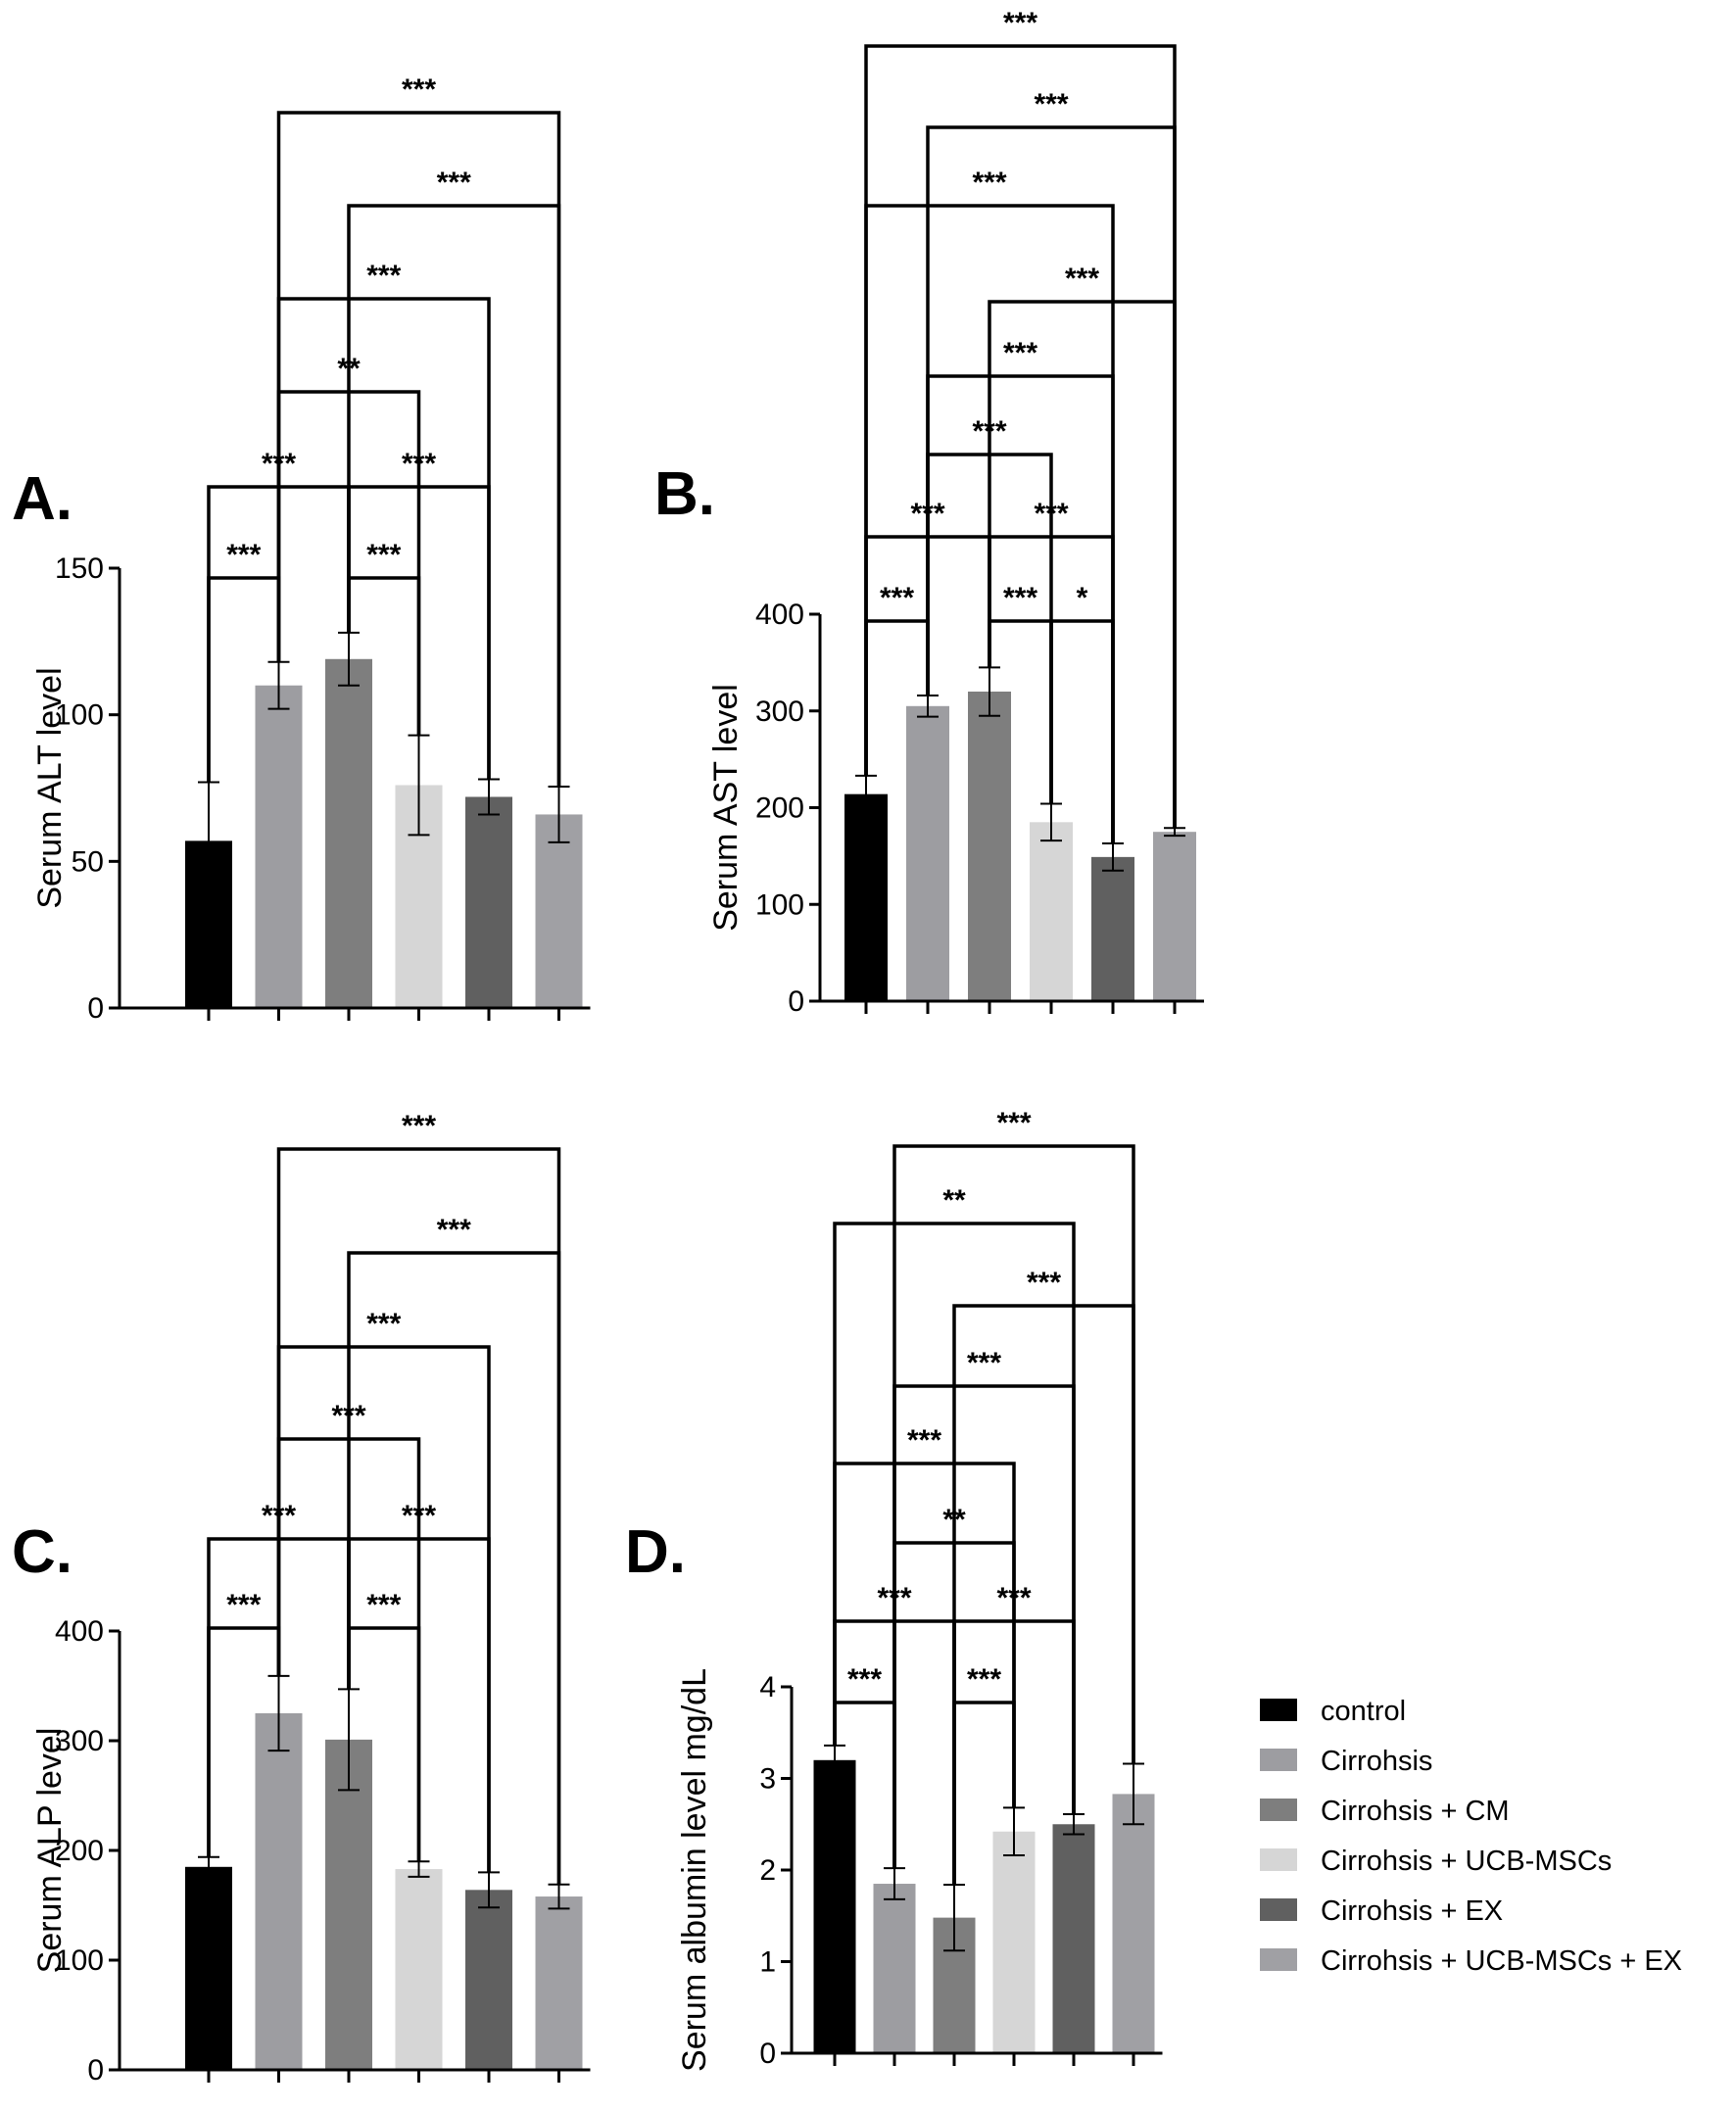  I want to click on y-axis-title: Serum ALT level, so click(50, 787).